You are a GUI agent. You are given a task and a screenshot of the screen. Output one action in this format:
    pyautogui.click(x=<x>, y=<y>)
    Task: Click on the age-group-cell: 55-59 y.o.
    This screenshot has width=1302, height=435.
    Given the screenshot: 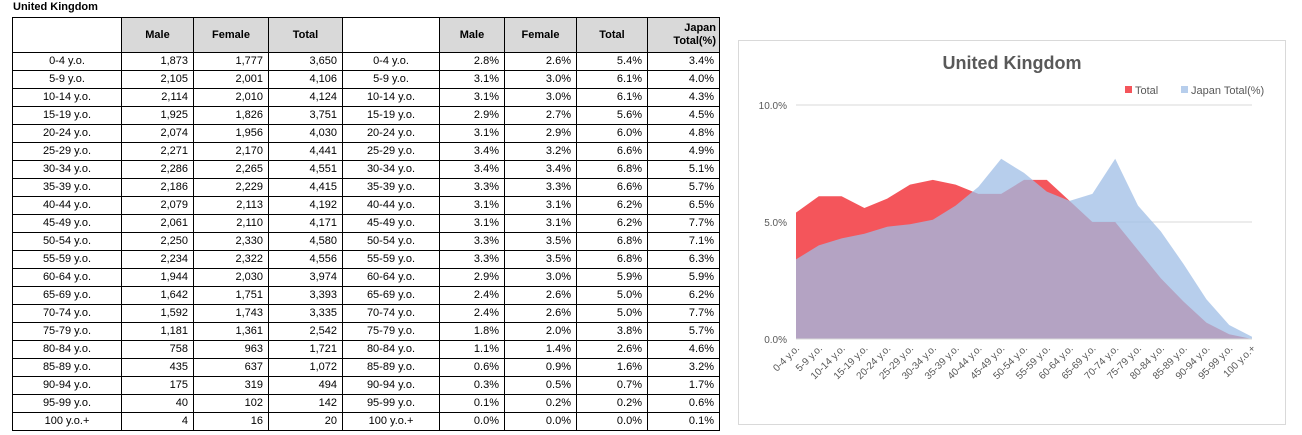 What is the action you would take?
    pyautogui.click(x=67, y=259)
    